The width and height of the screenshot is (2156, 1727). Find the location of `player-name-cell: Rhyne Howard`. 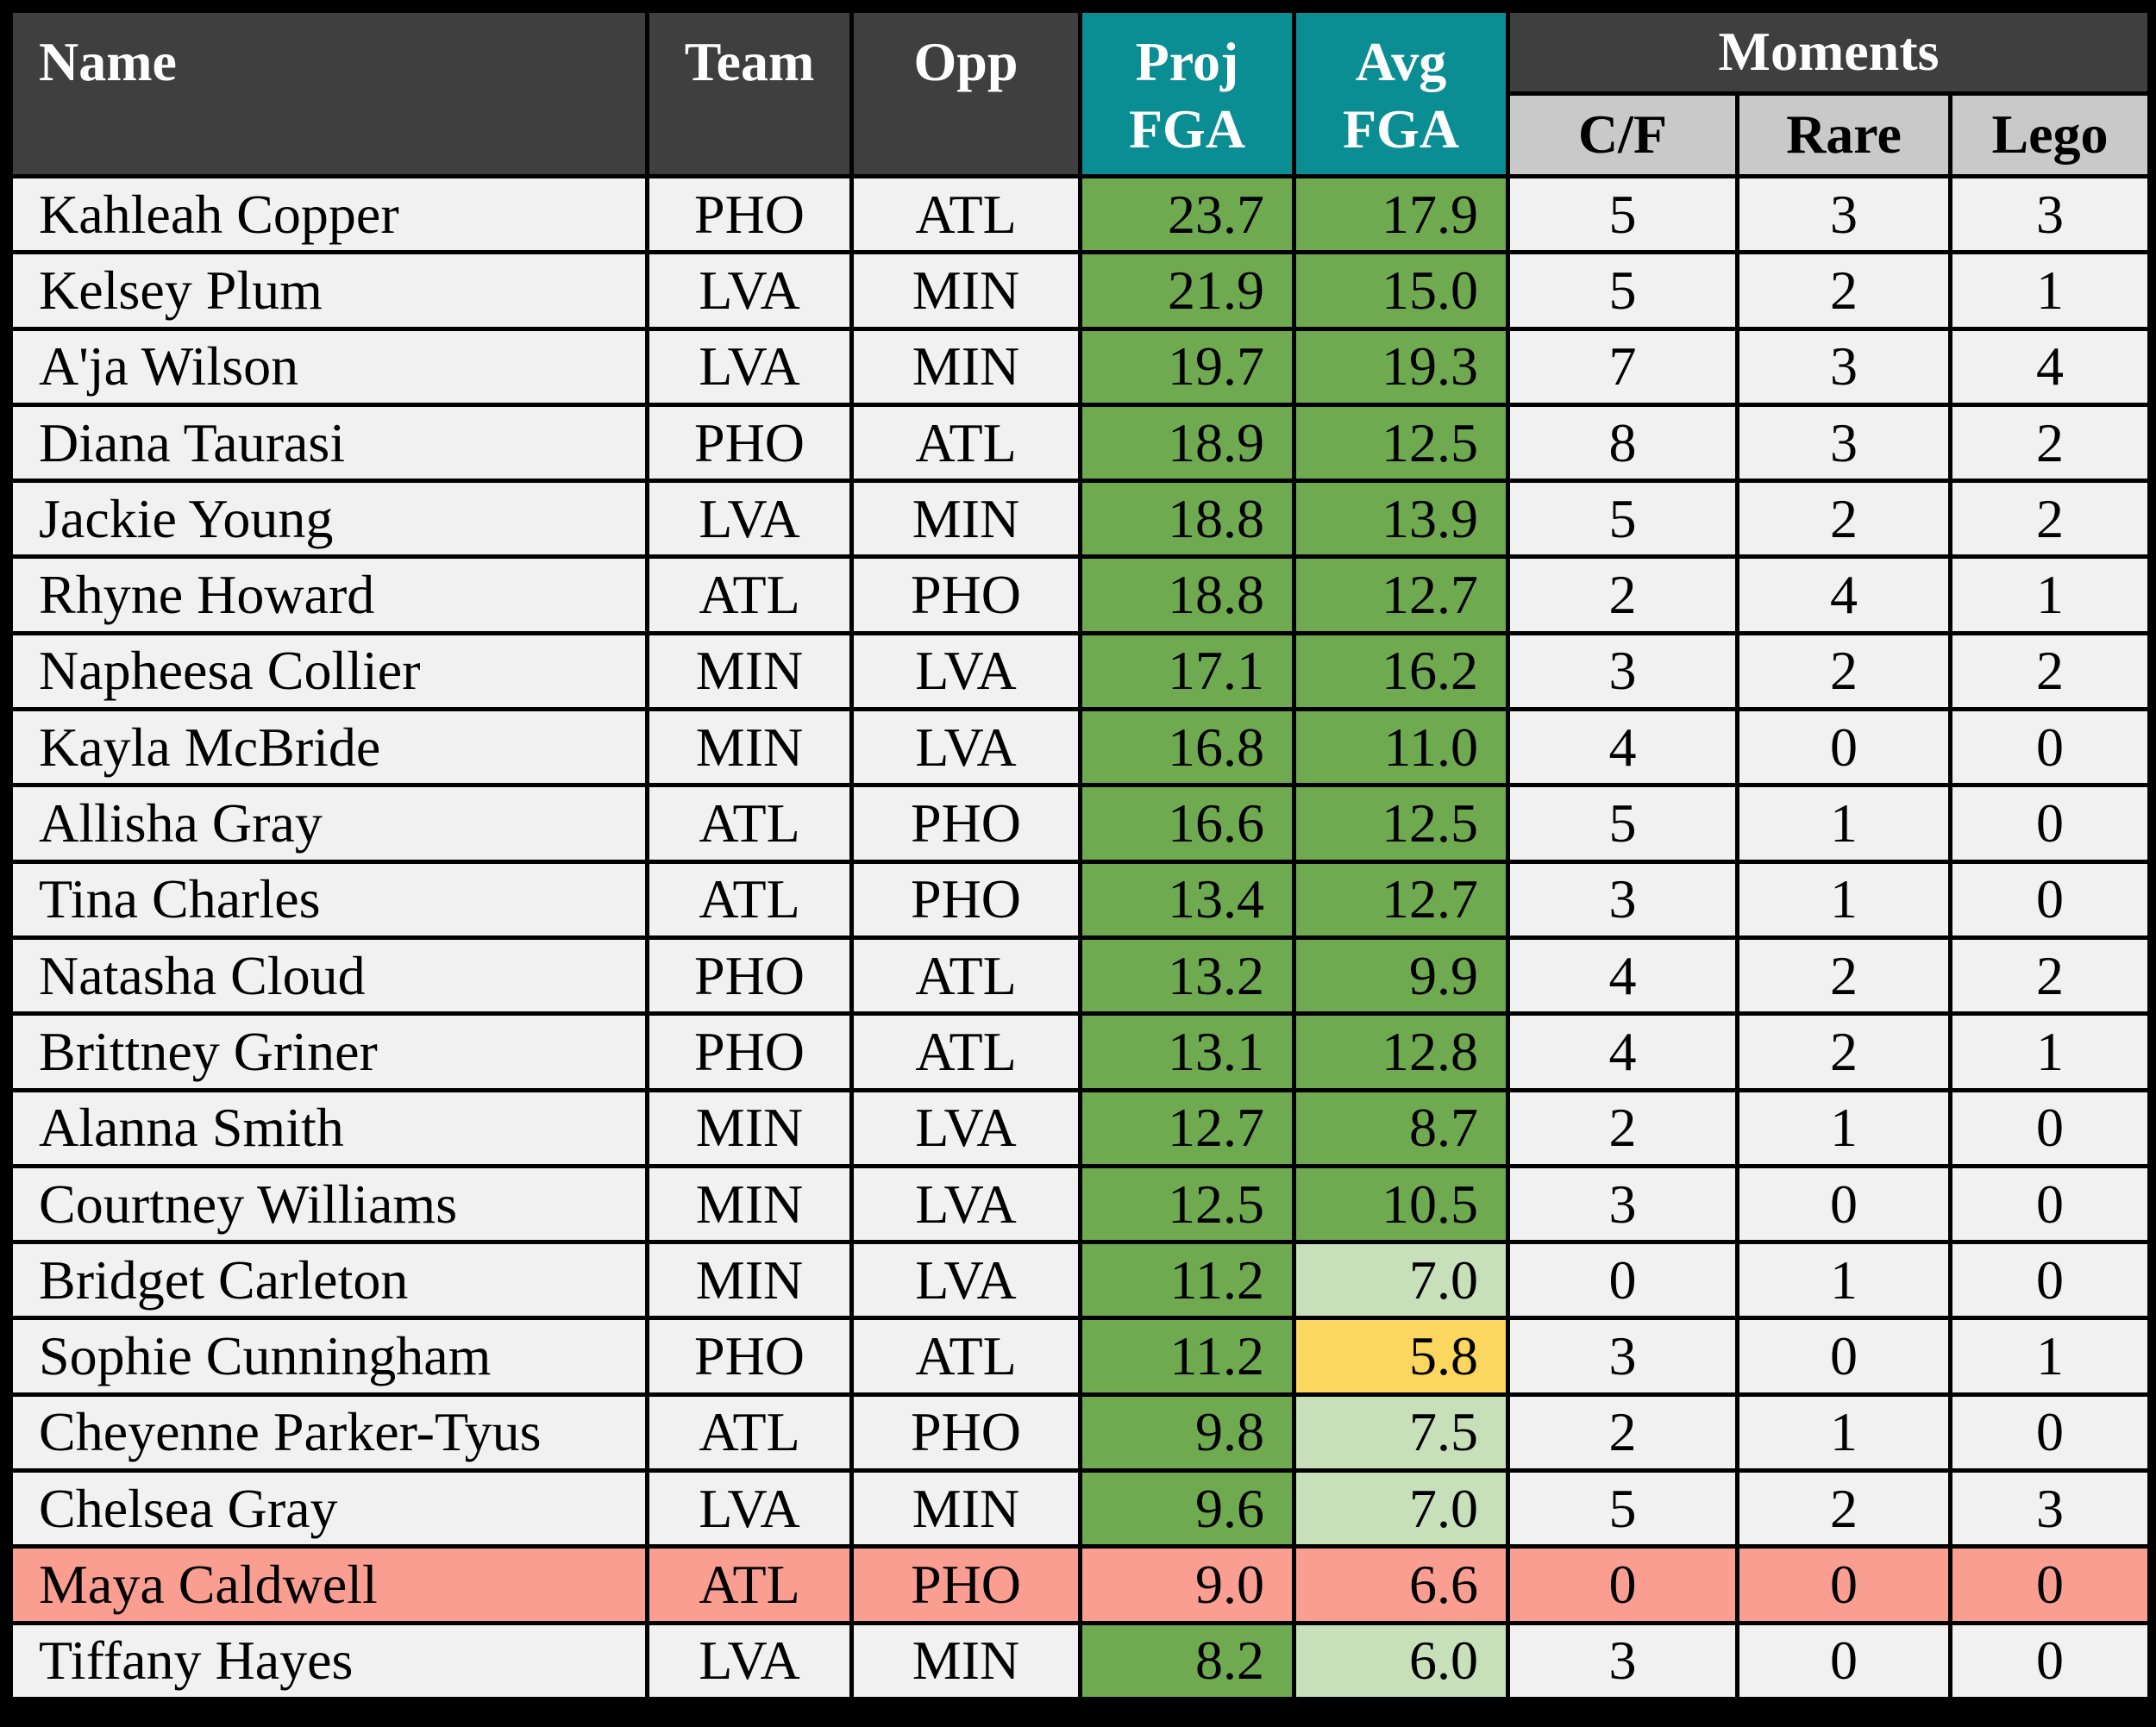

player-name-cell: Rhyne Howard is located at coordinates (329, 594).